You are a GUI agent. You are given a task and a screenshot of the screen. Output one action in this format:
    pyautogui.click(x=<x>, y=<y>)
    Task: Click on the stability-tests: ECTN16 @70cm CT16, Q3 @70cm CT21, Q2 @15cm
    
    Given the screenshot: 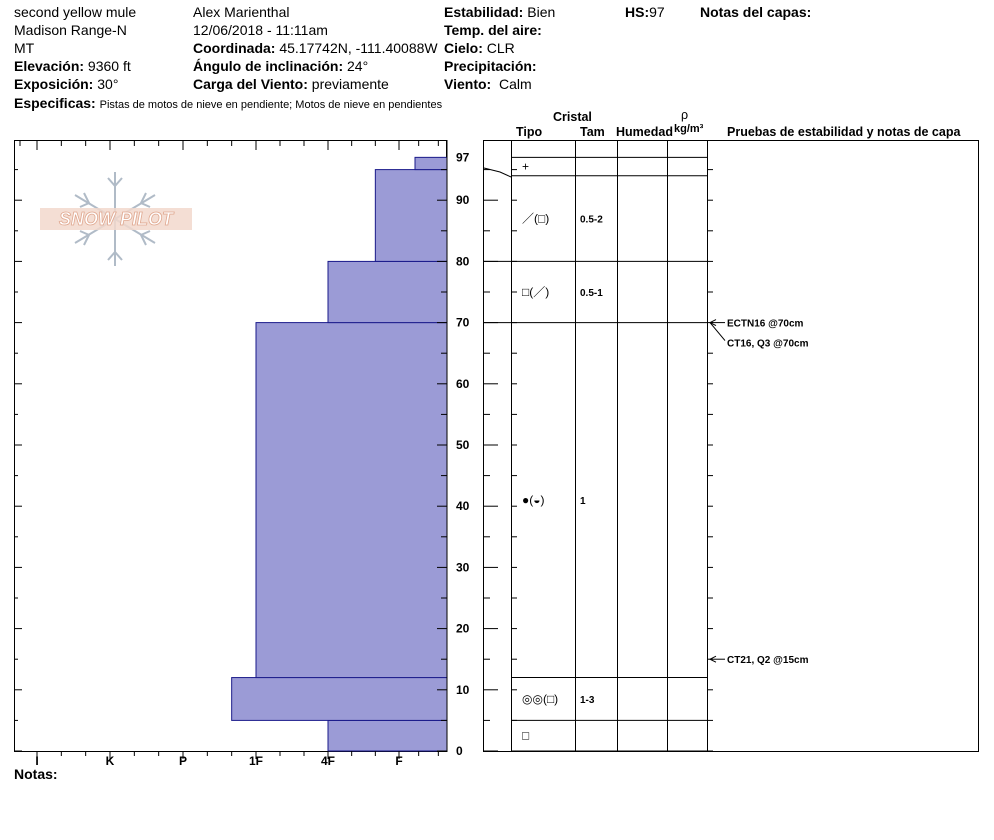 What is the action you would take?
    pyautogui.click(x=758, y=492)
    